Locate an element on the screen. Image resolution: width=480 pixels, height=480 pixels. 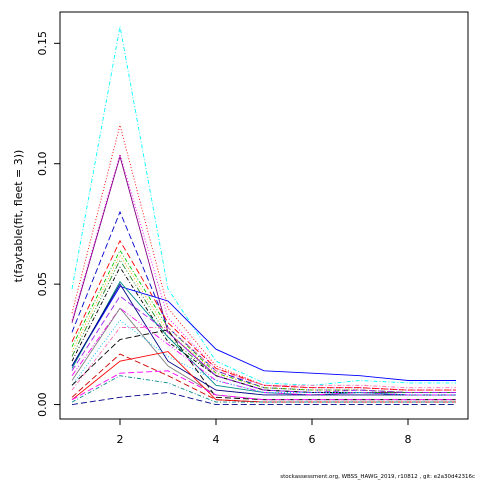
x-tick-label: 8 is located at coordinates (408, 439).